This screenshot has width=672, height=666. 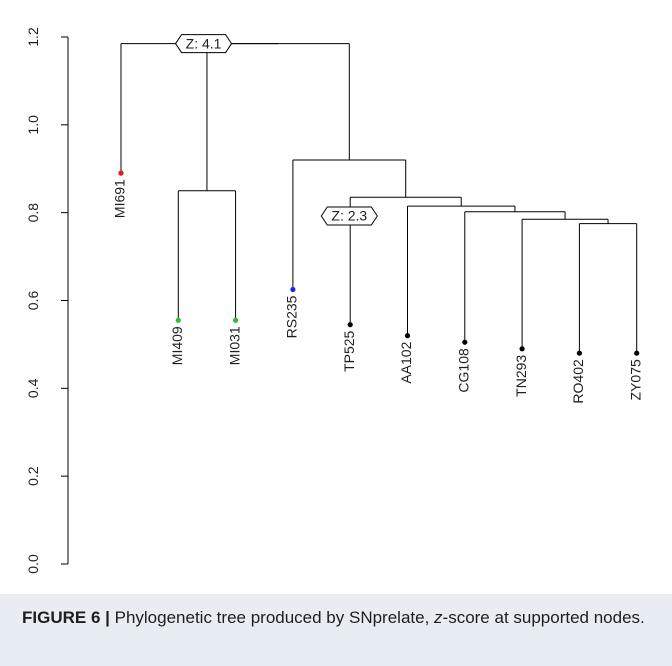 I want to click on y-tick-label: 1.0, so click(x=33, y=125).